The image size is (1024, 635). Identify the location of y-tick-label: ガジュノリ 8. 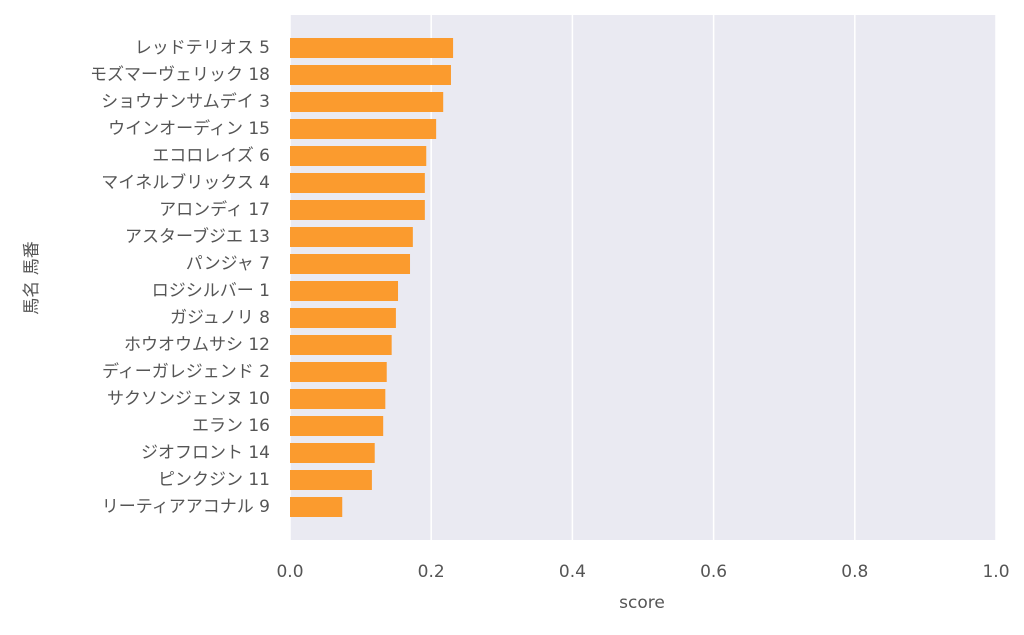
(220, 318).